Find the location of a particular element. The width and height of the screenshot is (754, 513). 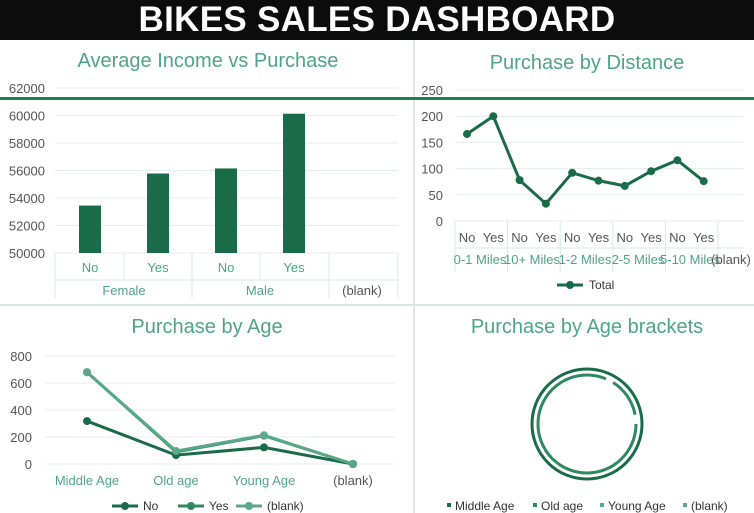

y-tick-label: 58000 is located at coordinates (27, 143).